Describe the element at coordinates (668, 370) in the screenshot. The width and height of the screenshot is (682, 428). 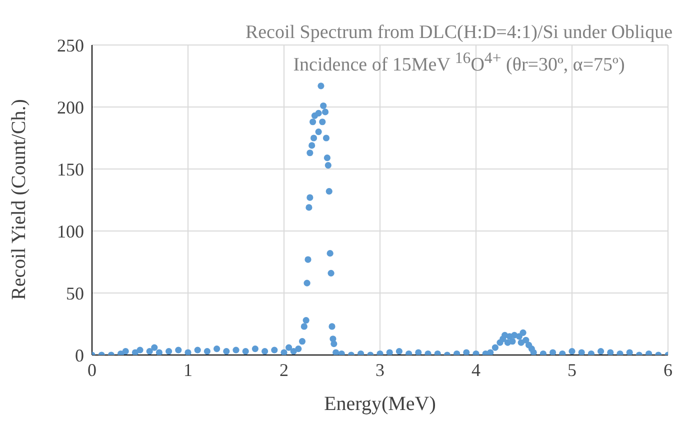
I see `x-tick-label: 6` at that location.